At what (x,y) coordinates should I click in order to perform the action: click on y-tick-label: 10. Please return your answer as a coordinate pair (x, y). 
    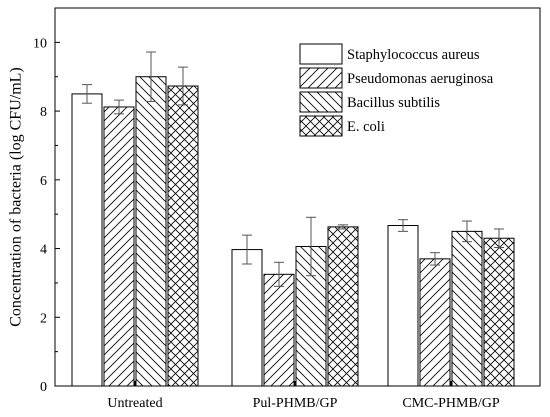
    Looking at the image, I should click on (40, 43).